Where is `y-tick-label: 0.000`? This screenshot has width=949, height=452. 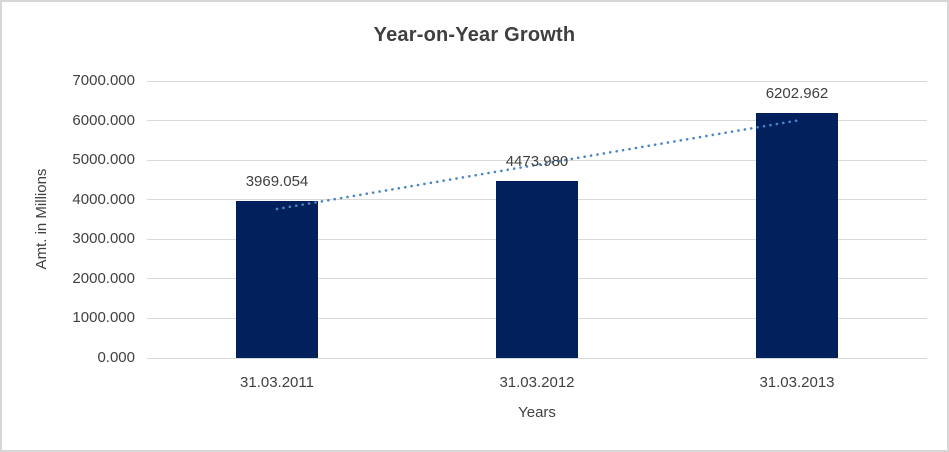
y-tick-label: 0.000 is located at coordinates (116, 357).